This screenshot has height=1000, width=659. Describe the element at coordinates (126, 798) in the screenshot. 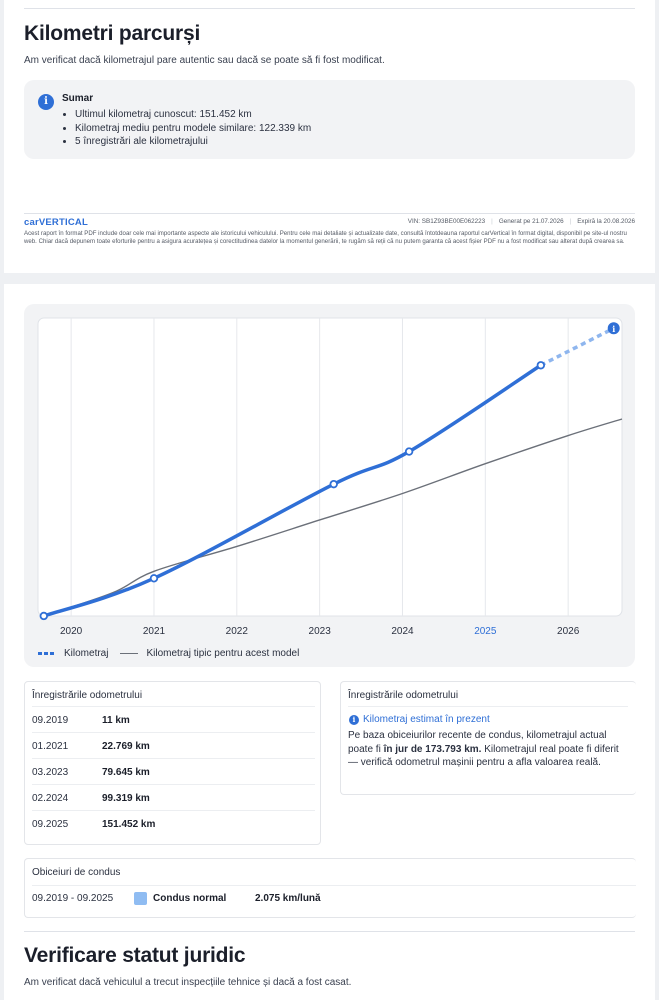

I see `record-value: 99.319 km` at that location.